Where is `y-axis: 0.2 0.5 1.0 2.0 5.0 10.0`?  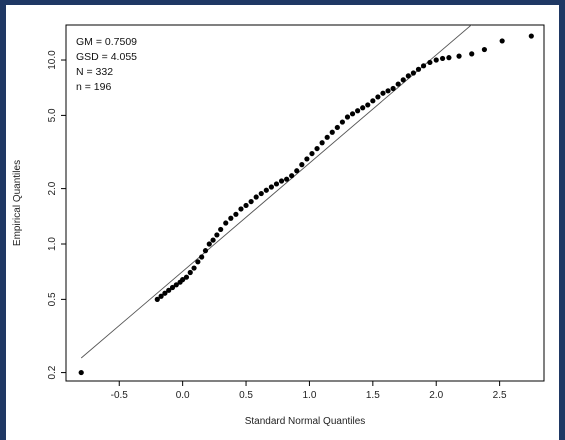 y-axis: 0.2 0.5 1.0 2.0 5.0 10.0 is located at coordinates (56, 215).